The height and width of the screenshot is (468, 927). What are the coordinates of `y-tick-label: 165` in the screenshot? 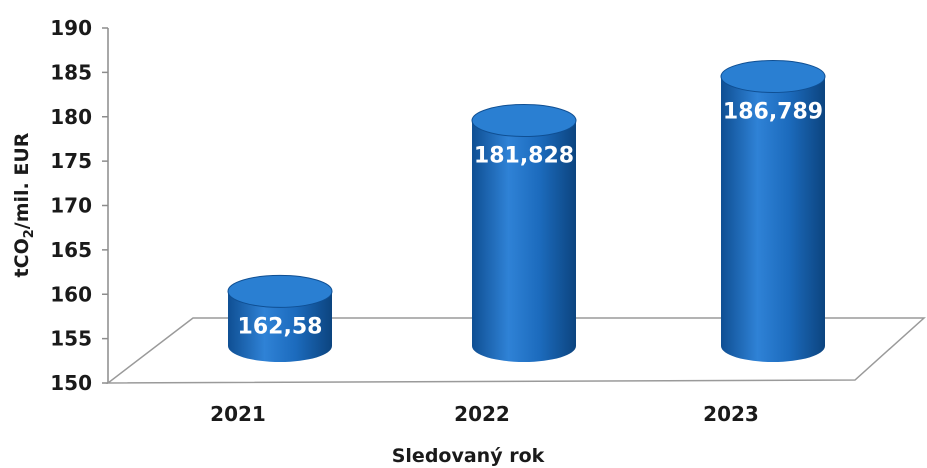 It's located at (71, 250).